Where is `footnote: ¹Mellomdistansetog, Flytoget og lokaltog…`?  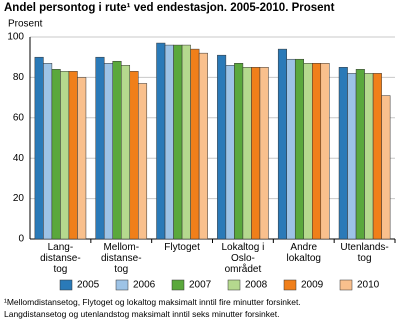 footnote: ¹Mellomdistansetog, Flytoget og lokaltog… is located at coordinates (152, 302).